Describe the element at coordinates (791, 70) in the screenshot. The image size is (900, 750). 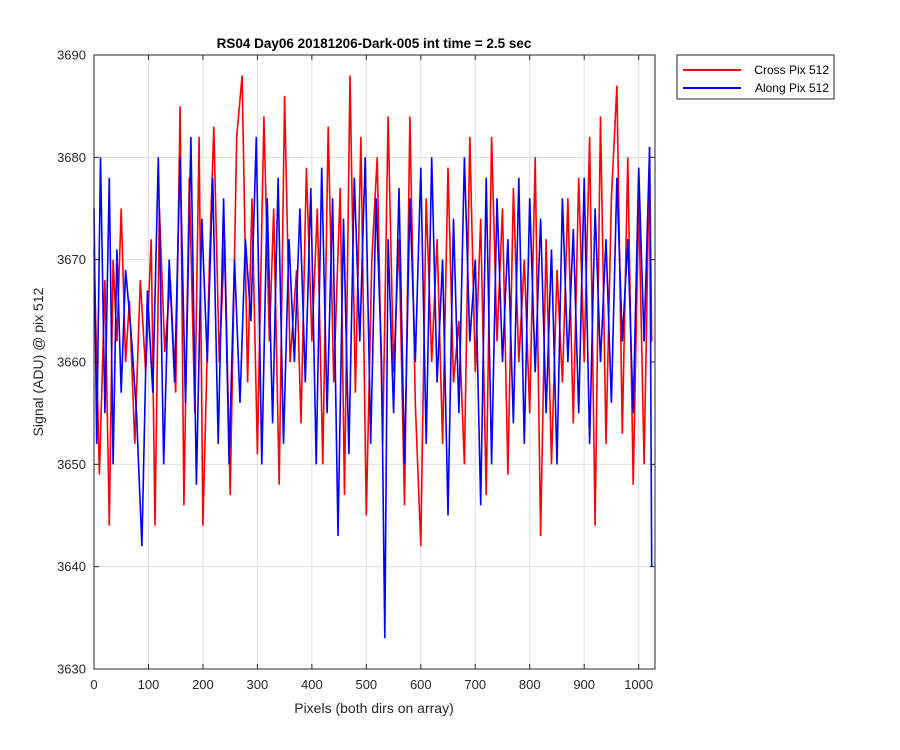
I see `legend-label-cross: Cross Pix 512` at that location.